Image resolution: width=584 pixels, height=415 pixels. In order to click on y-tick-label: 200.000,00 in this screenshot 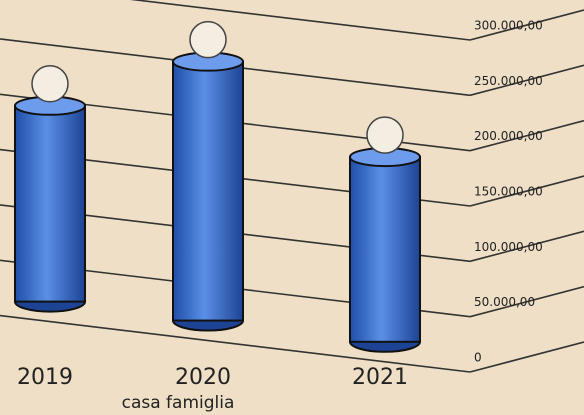, I will do `click(508, 136)`.